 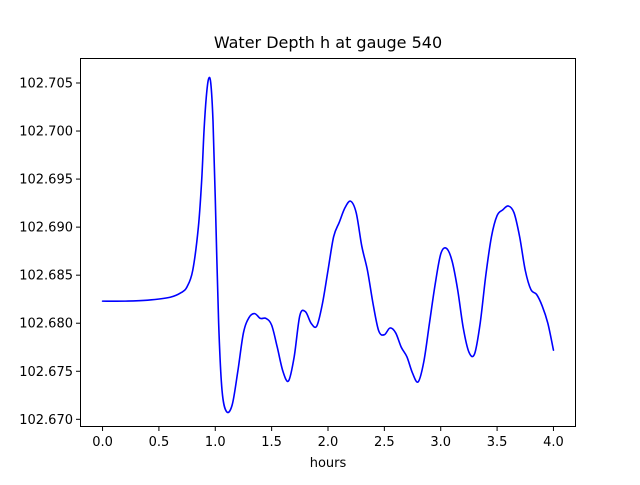 I want to click on x-tick-label: 3.0, so click(x=440, y=442).